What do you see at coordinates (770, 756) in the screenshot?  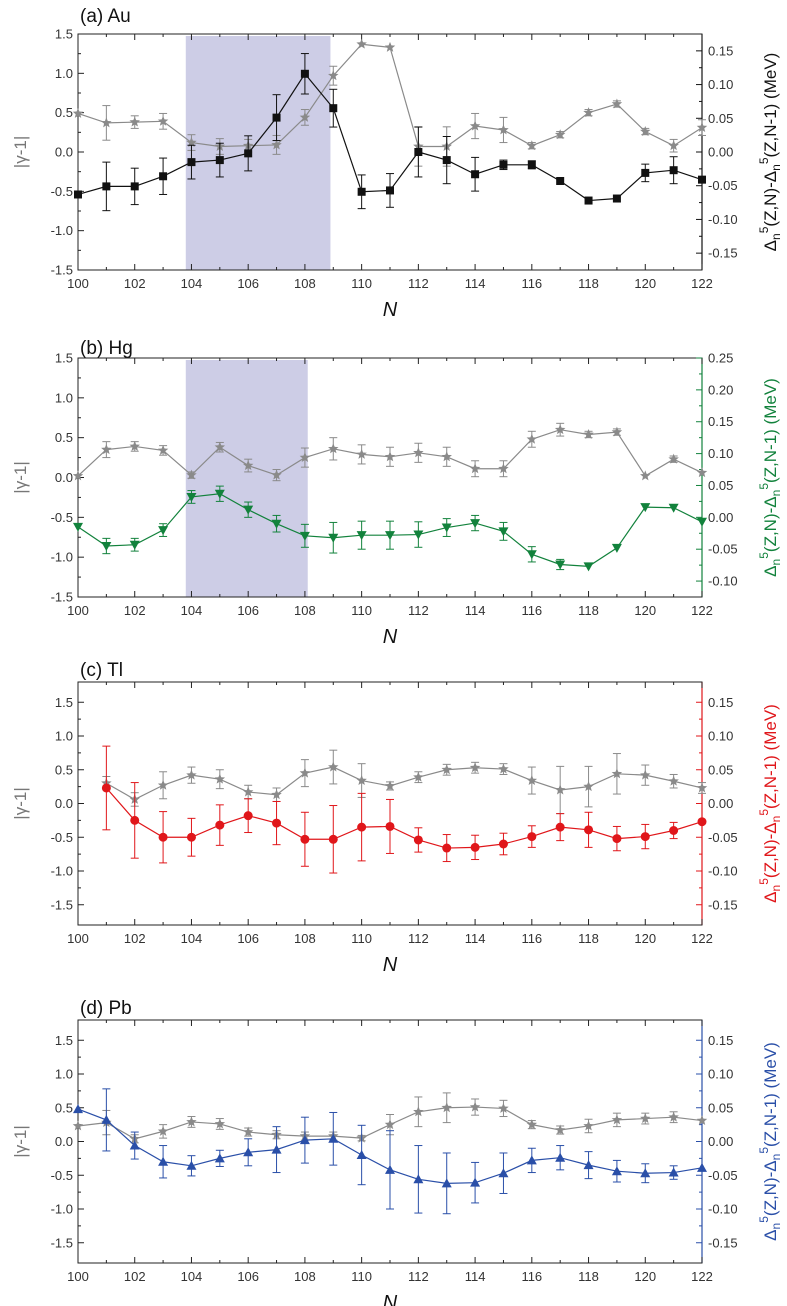 I see `label-fragment: (Z,N-1) (MeV)` at bounding box center [770, 756].